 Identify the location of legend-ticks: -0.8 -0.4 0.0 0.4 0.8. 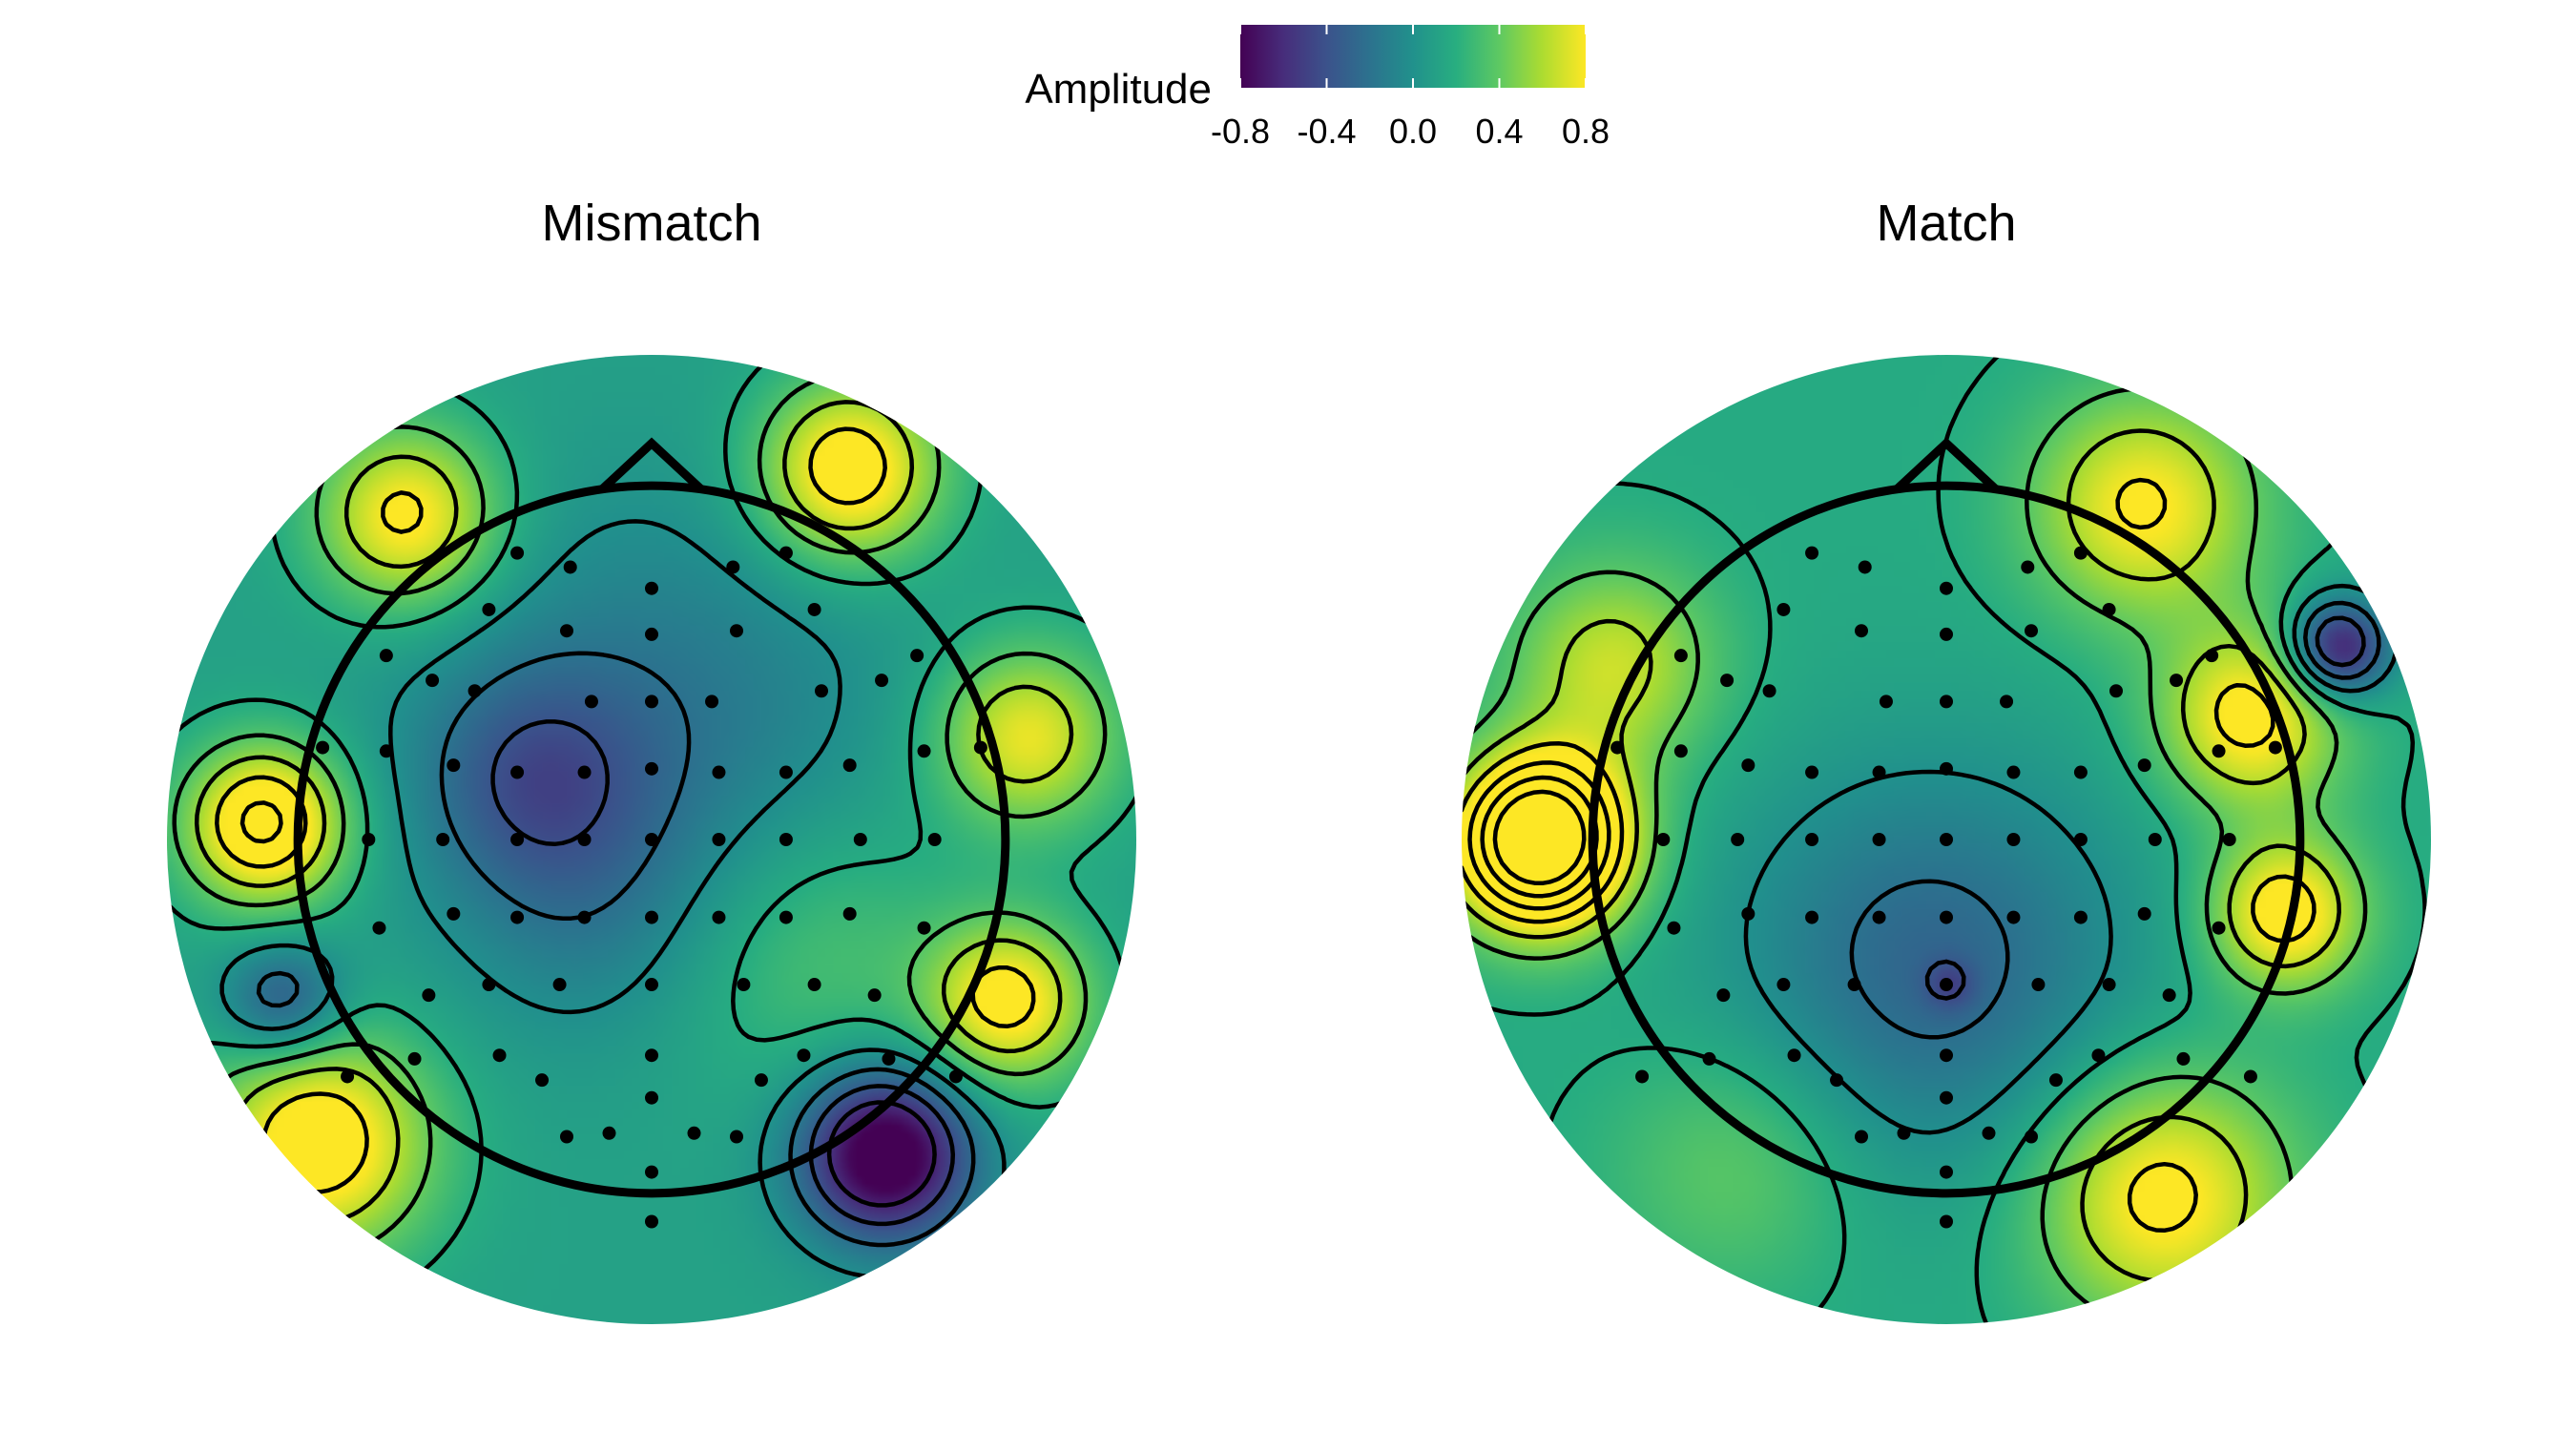
(1410, 88).